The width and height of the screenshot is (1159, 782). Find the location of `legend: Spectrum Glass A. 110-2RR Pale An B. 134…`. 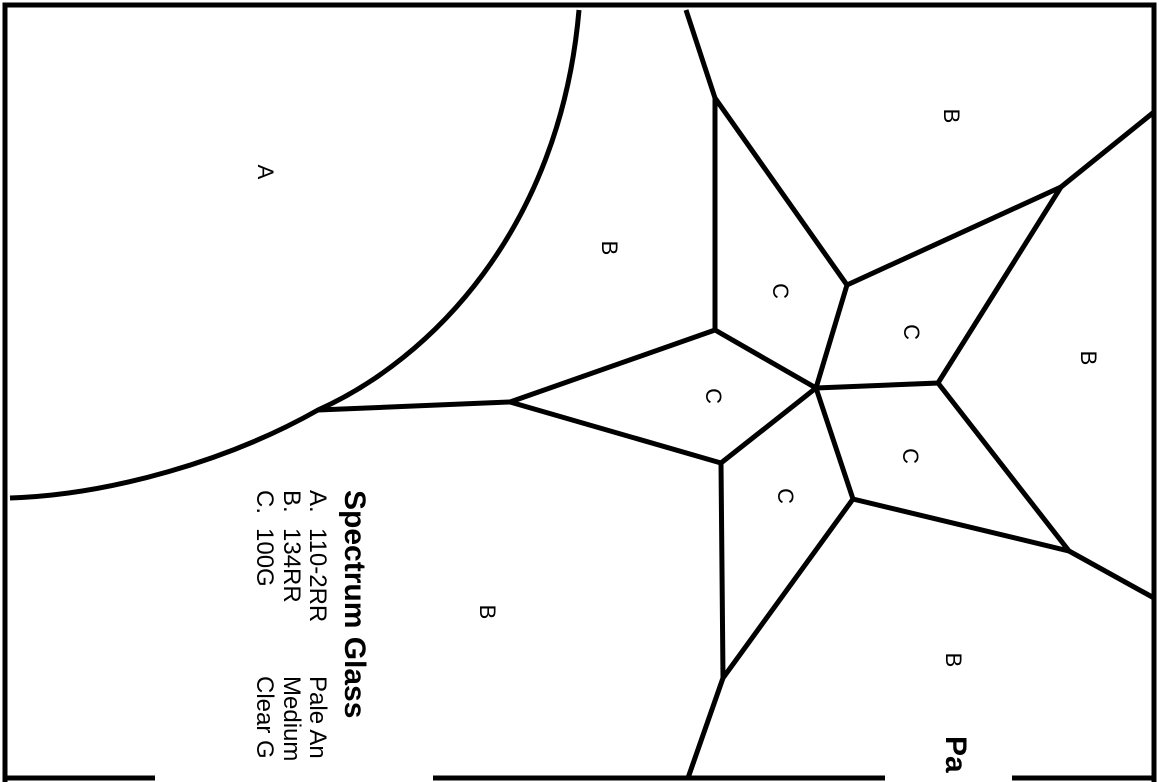

legend: Spectrum Glass A. 110-2RR Pale An B. 134… is located at coordinates (311, 625).